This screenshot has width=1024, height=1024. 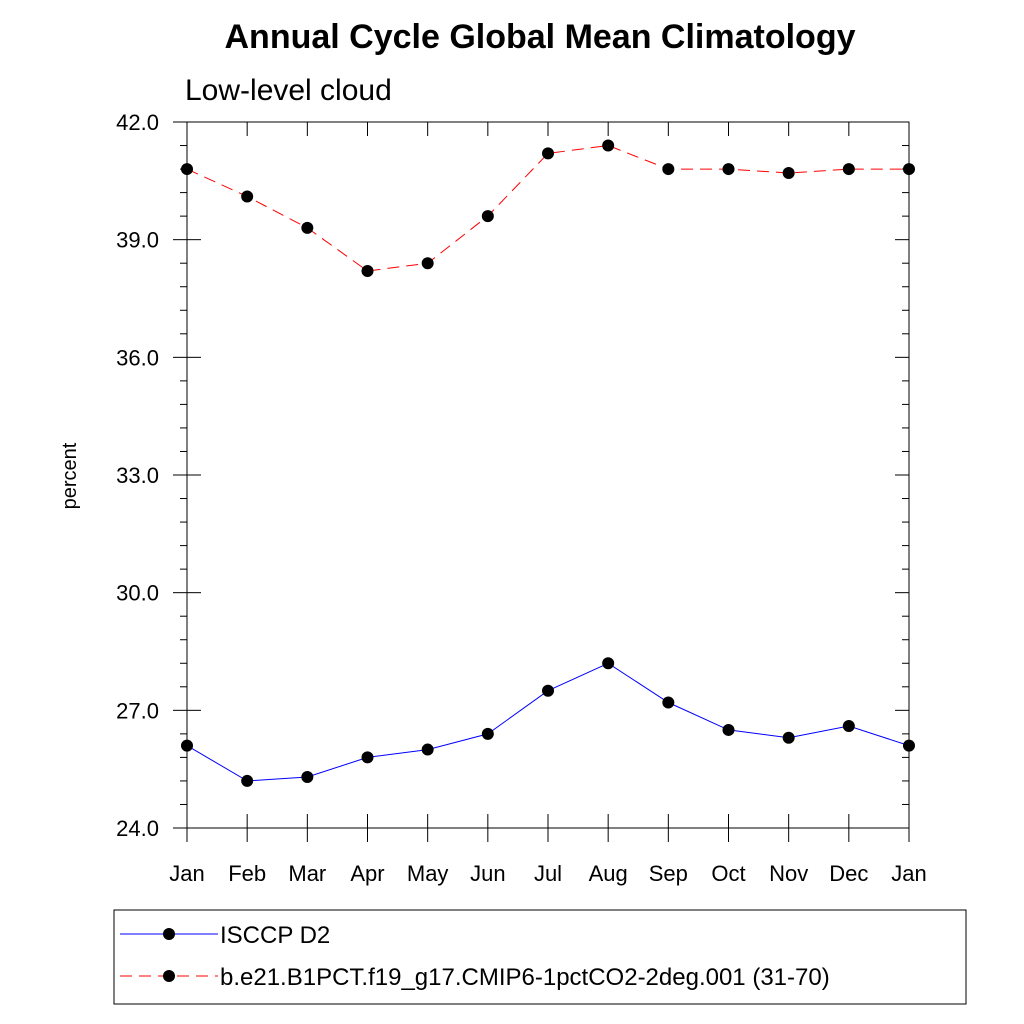 I want to click on x-tick-label: Feb, so click(x=247, y=873).